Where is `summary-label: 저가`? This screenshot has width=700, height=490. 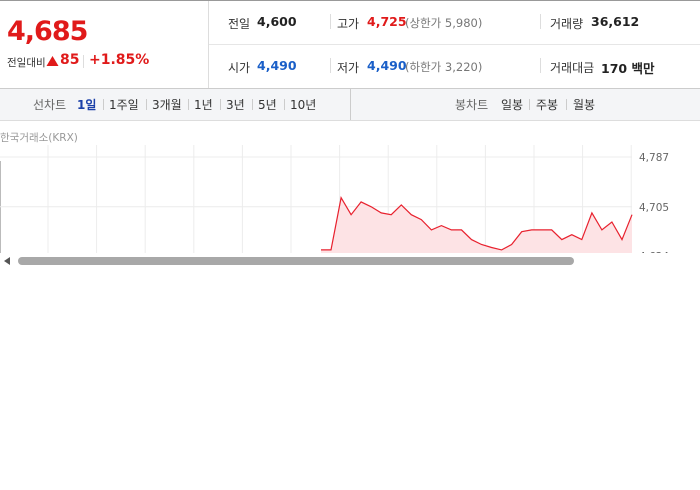
summary-label: 저가 is located at coordinates (348, 68).